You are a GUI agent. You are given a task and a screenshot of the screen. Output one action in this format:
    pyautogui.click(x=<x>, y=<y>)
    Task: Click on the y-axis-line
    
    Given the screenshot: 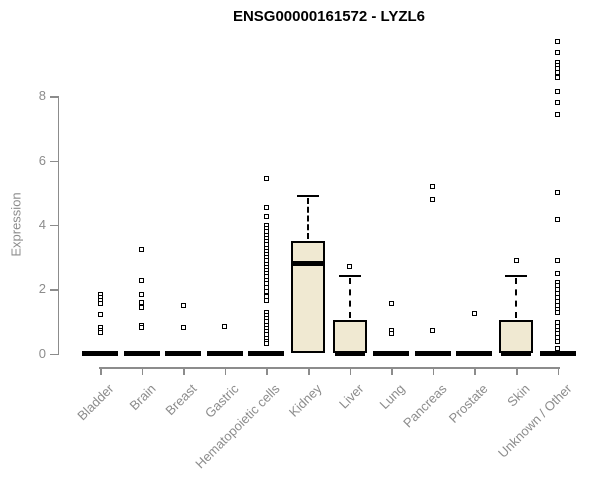 What is the action you would take?
    pyautogui.click(x=58, y=226)
    